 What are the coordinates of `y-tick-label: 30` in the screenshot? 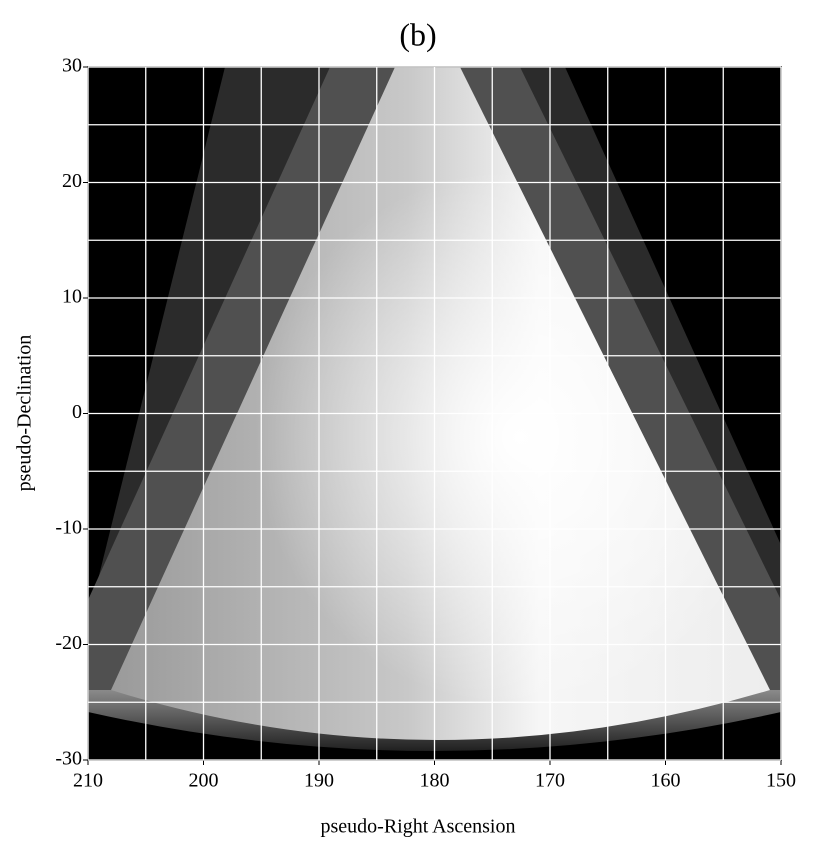 It's located at (72, 66).